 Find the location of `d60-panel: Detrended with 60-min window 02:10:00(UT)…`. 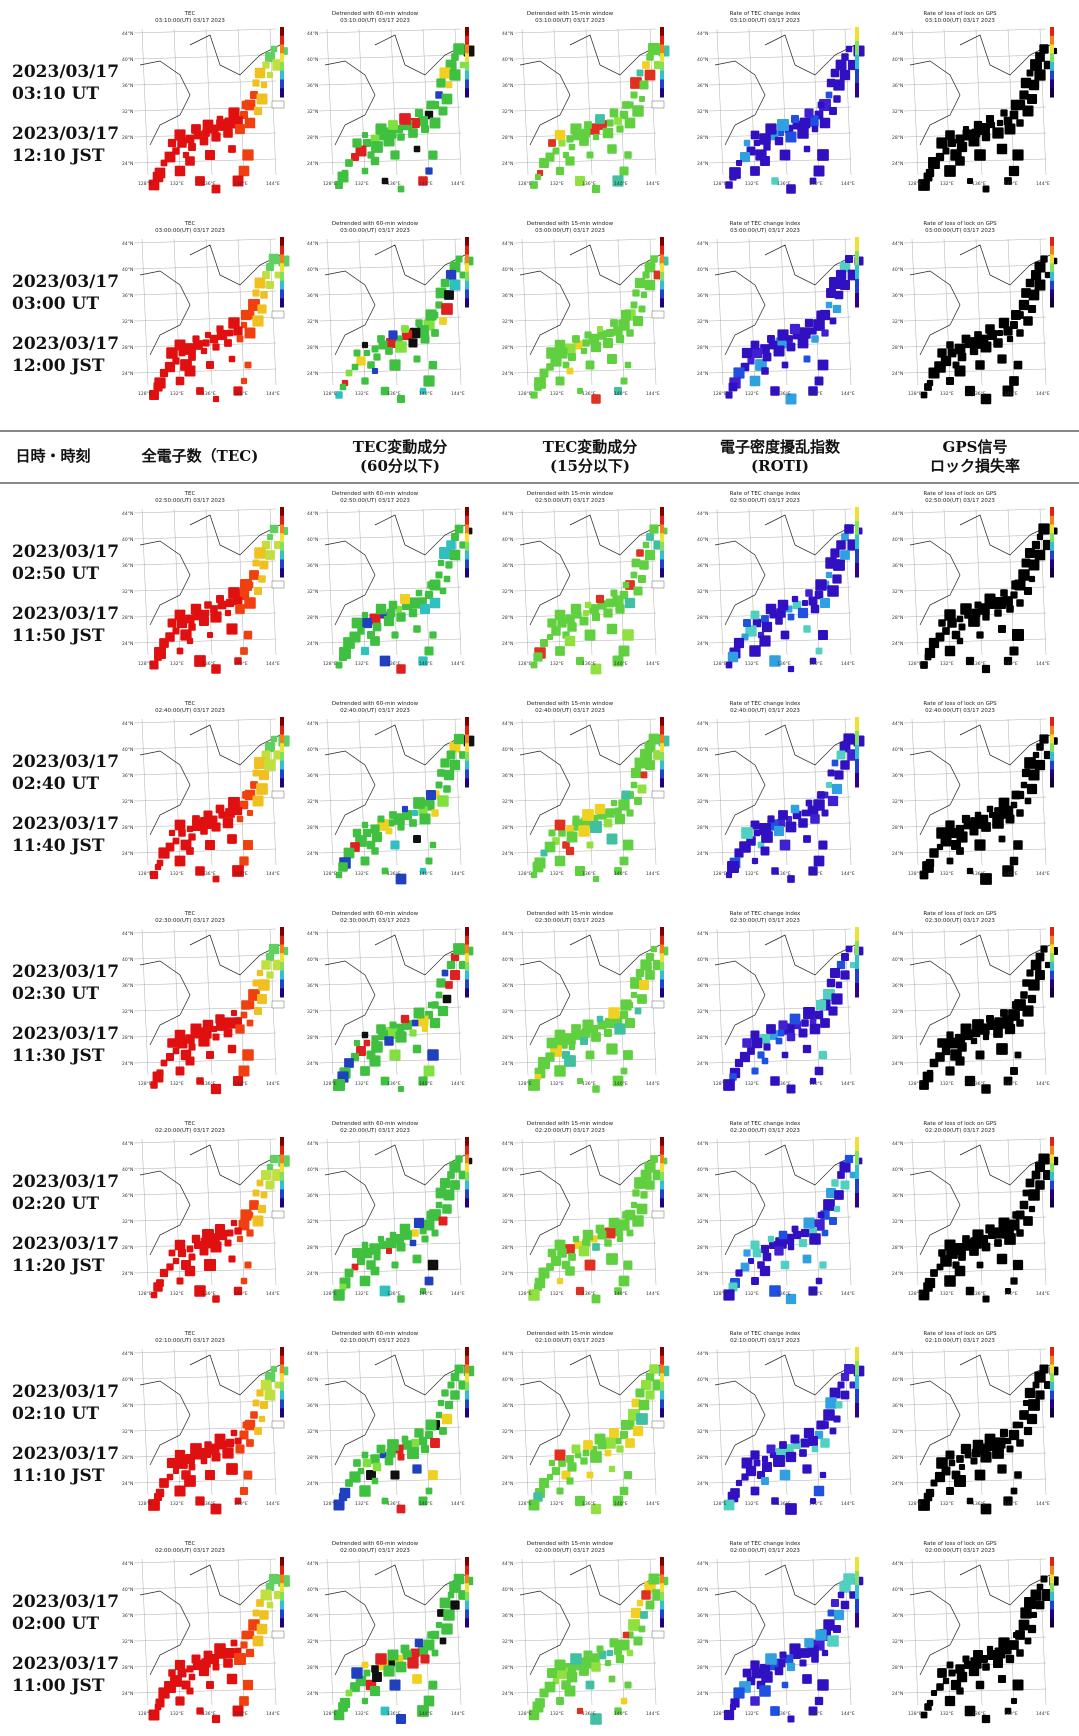

d60-panel: Detrended with 60-min window 02:10:00(UT)… is located at coordinates (395, 1425).